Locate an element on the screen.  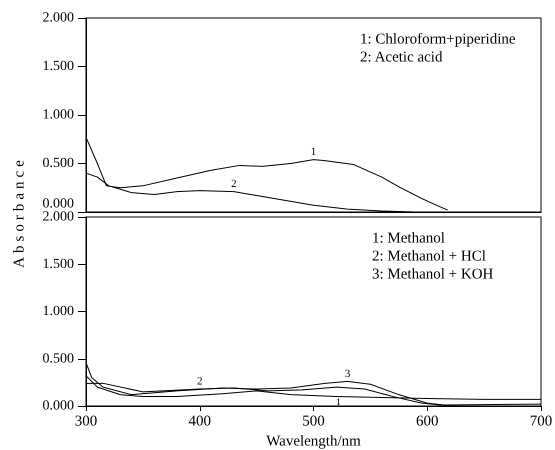
x-tick-label: 700 is located at coordinates (541, 422).